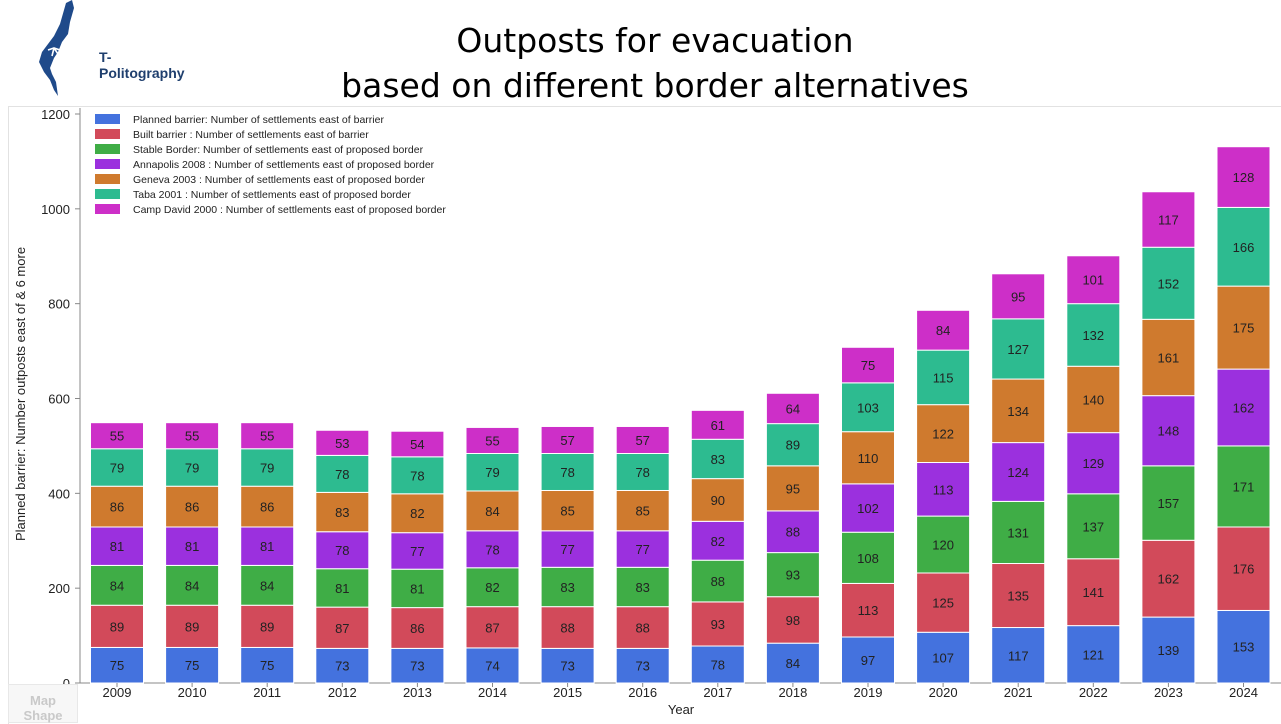 The image size is (1281, 724). I want to click on data-label: 85, so click(642, 511).